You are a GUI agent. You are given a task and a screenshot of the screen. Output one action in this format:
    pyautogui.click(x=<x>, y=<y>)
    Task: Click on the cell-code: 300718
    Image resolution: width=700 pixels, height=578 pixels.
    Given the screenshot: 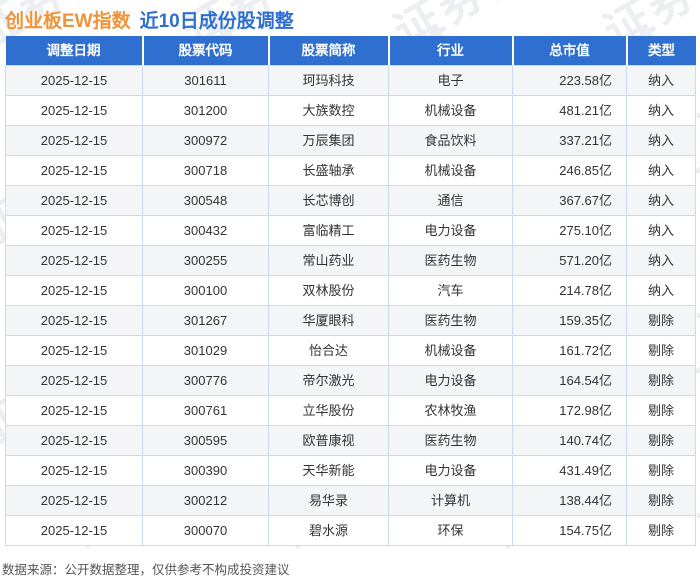 What is the action you would take?
    pyautogui.click(x=205, y=170)
    